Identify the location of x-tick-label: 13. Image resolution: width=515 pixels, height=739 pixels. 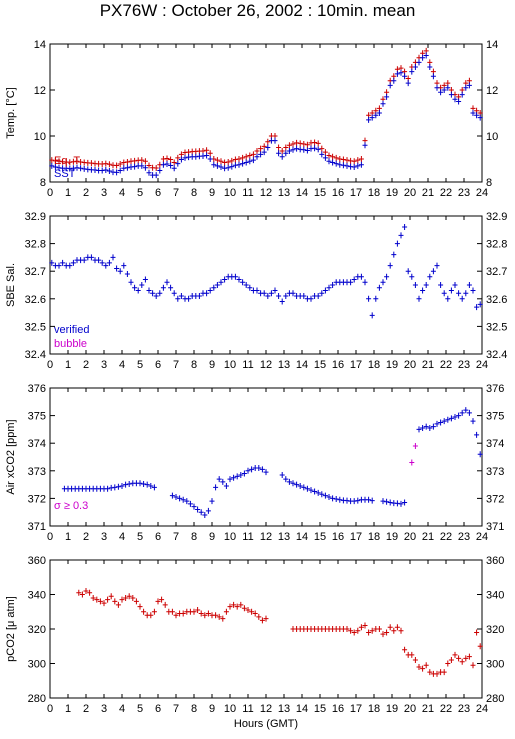
(284, 709).